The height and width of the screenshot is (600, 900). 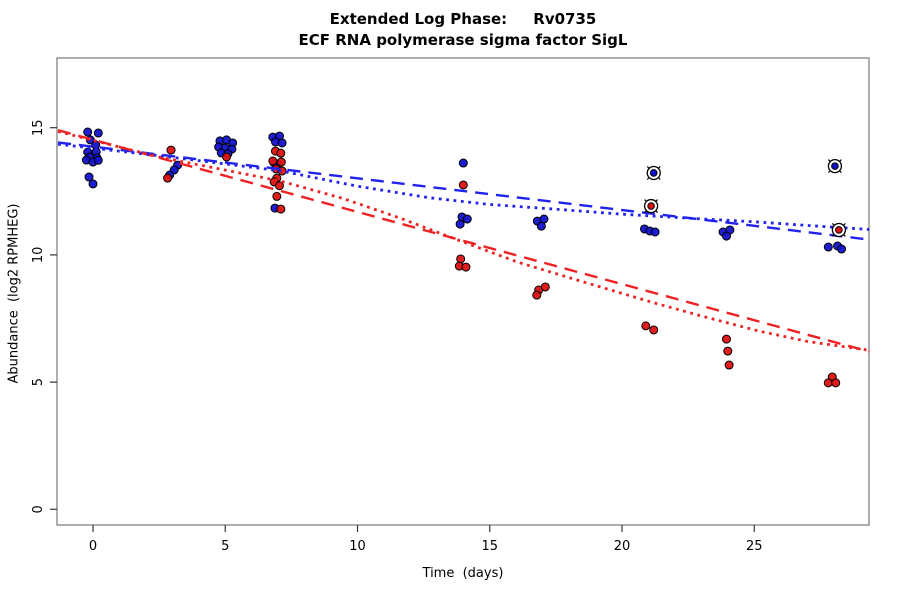 I want to click on x-axis-label: Time (days), so click(x=463, y=573).